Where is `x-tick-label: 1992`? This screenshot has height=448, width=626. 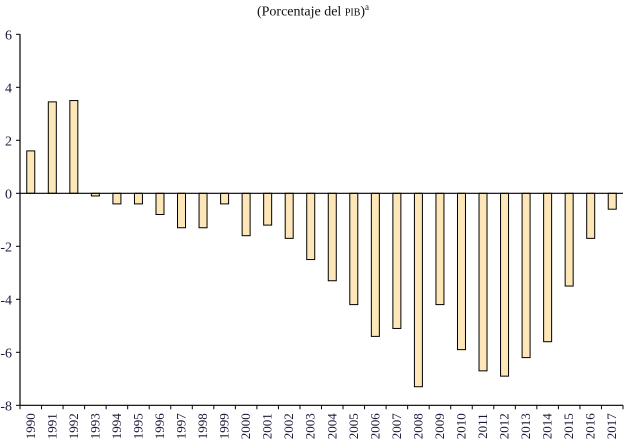
x-tick-label: 1992 is located at coordinates (73, 426).